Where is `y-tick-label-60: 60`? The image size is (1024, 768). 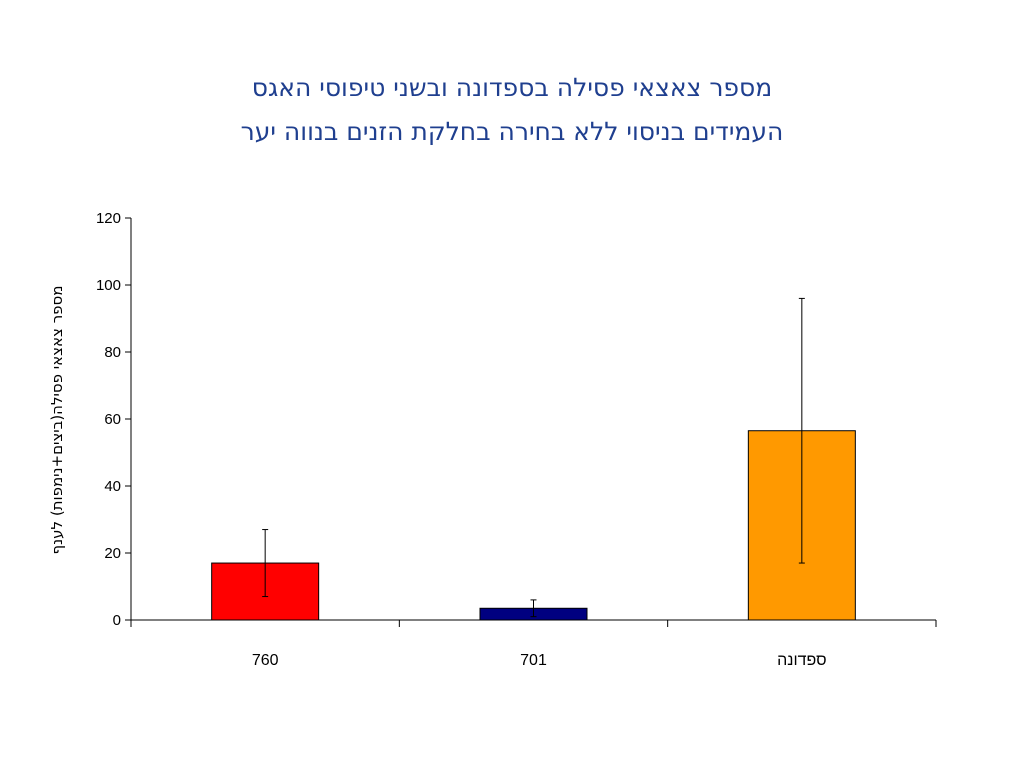
y-tick-label-60: 60 is located at coordinates (112, 419).